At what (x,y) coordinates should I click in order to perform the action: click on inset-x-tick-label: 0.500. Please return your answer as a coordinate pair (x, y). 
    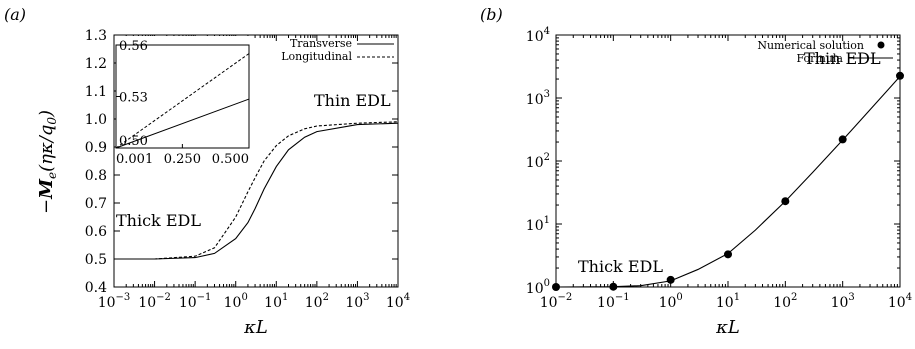
    Looking at the image, I should click on (230, 159).